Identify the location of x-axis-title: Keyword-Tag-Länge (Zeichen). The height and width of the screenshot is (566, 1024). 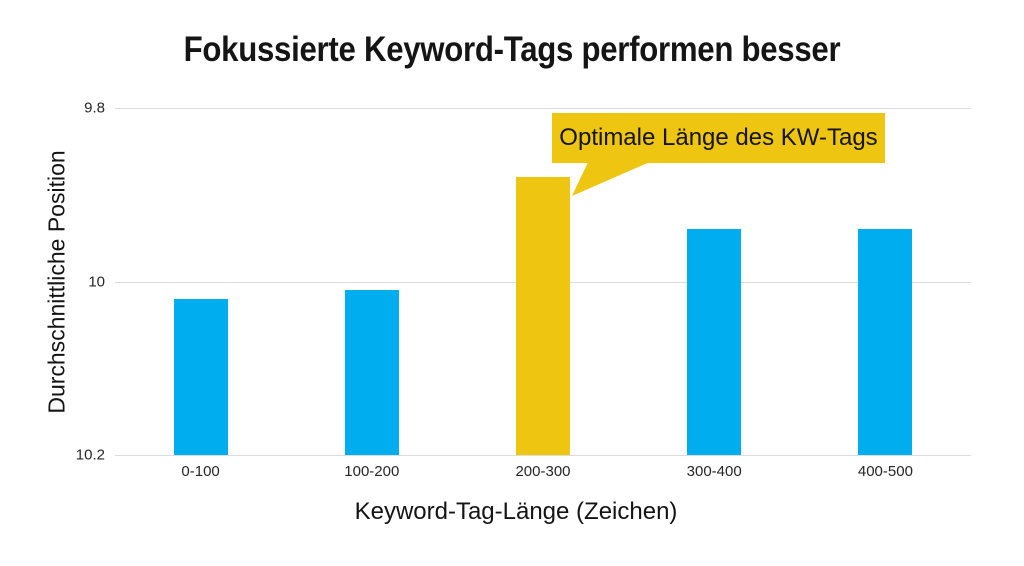
(516, 511).